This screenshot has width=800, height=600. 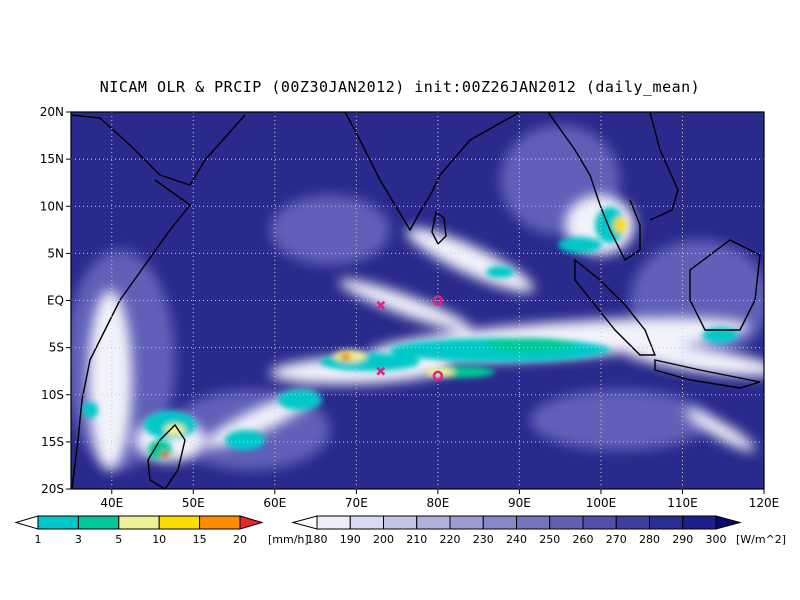 What do you see at coordinates (356, 503) in the screenshot?
I see `lon-tick-label: 70E` at bounding box center [356, 503].